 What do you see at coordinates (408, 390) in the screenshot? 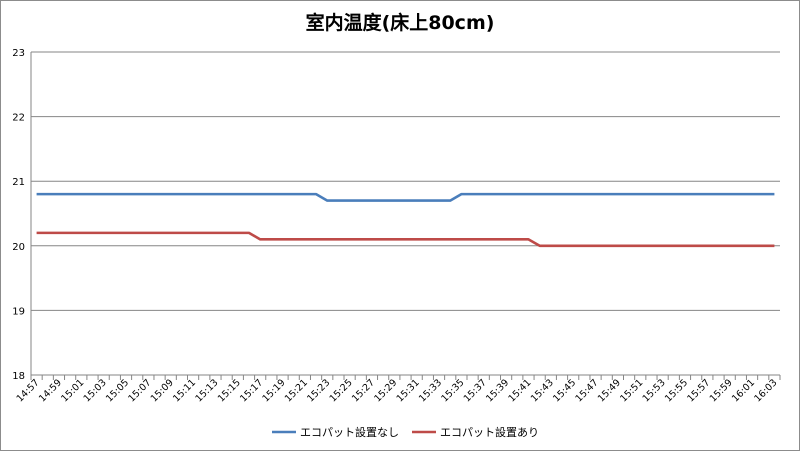
I see `x-tick-label: 15:31` at bounding box center [408, 390].